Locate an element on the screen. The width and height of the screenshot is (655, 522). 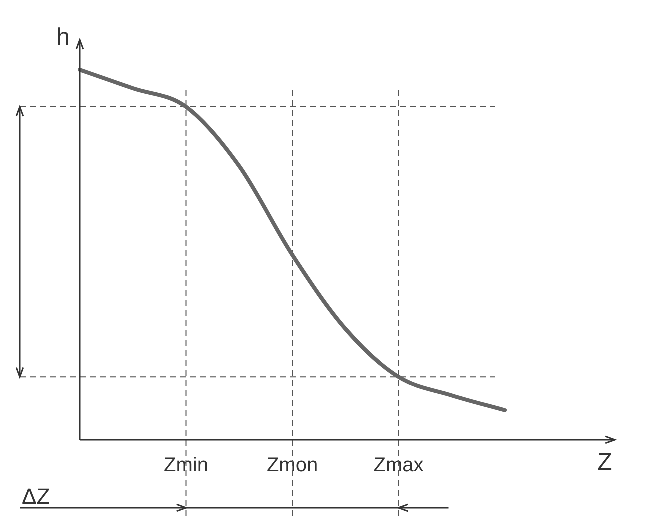
x-axis-title: Z is located at coordinates (605, 462).